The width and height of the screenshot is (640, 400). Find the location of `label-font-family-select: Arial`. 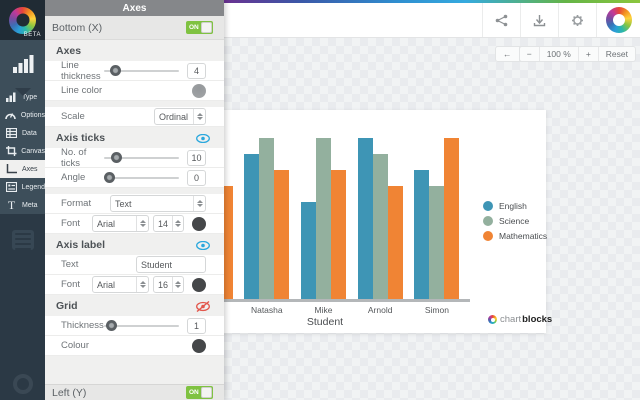

label-font-family-select: Arial is located at coordinates (120, 284).